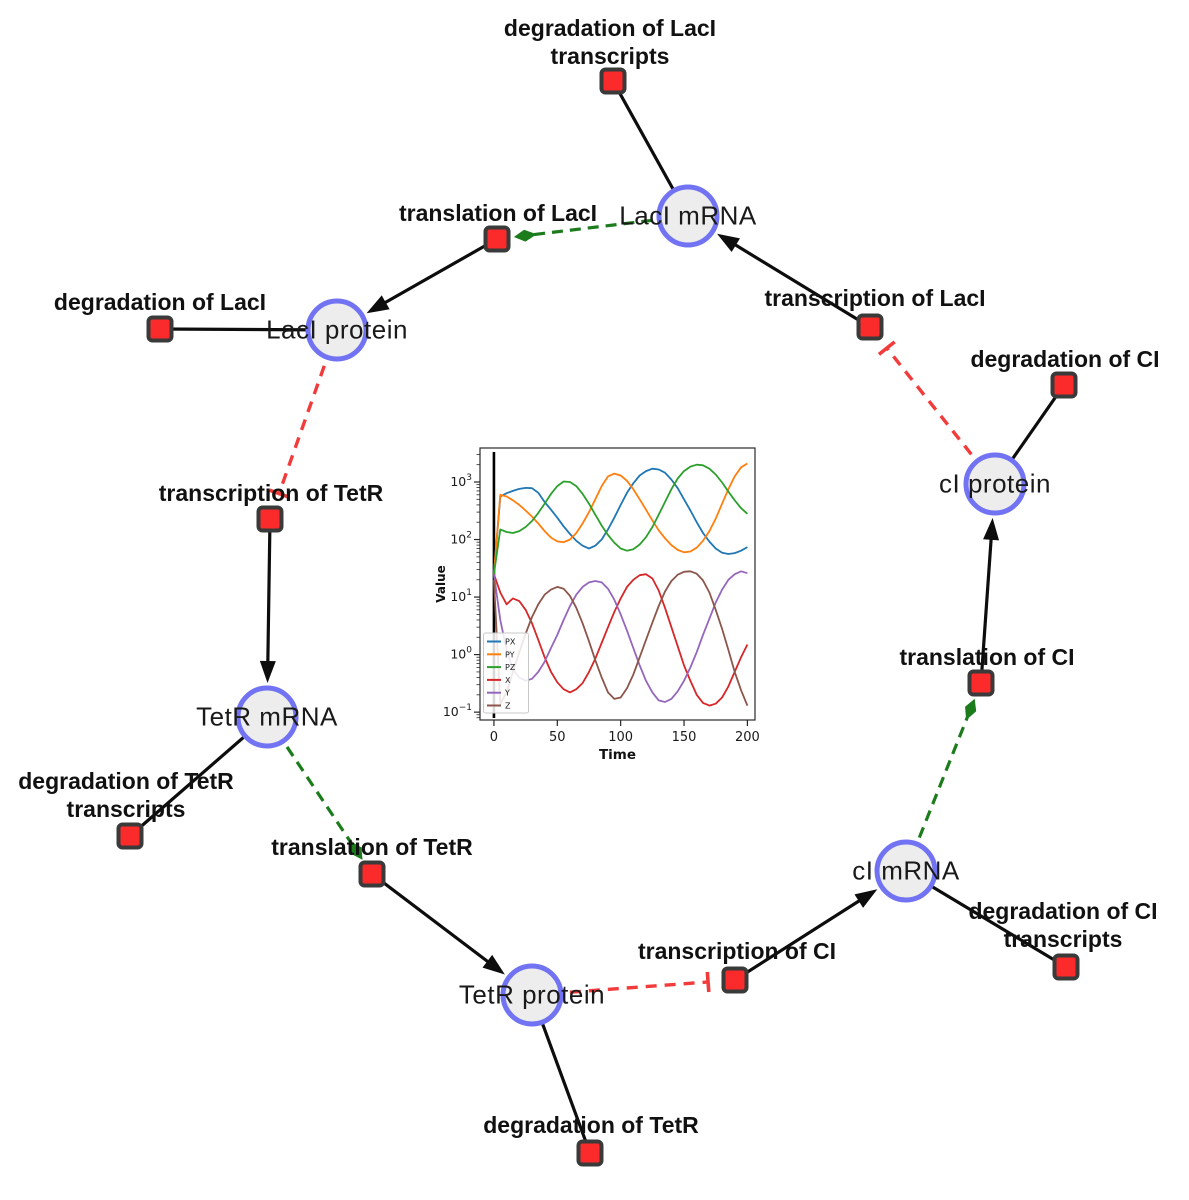 The image size is (1189, 1200). I want to click on species-node-ci_mrna, so click(906, 871).